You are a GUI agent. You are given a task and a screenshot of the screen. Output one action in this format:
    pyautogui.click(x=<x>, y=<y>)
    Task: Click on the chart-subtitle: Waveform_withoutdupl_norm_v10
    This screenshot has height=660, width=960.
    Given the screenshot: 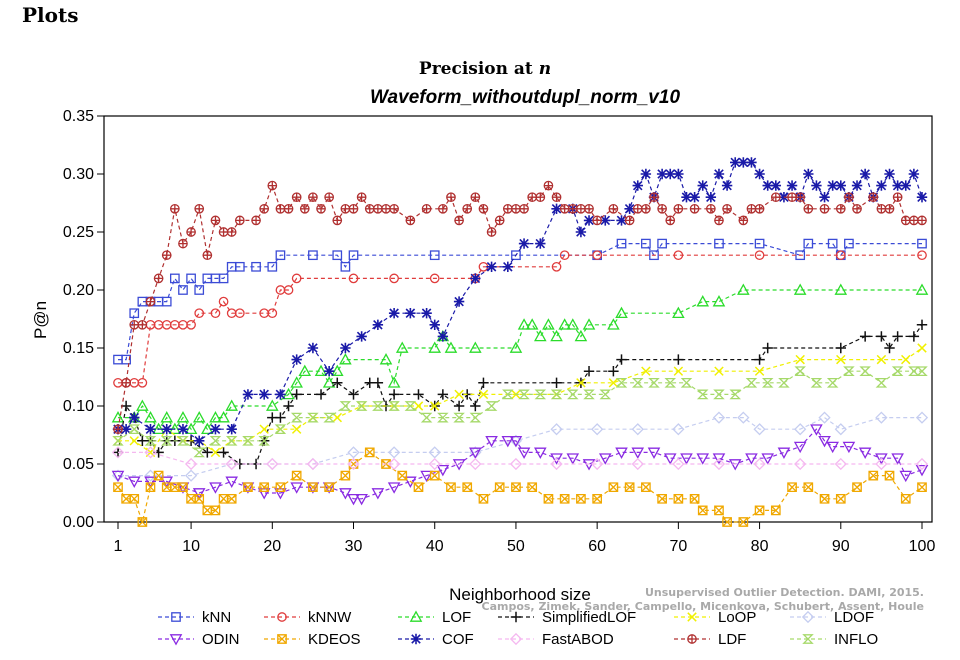 What is the action you would take?
    pyautogui.click(x=525, y=97)
    